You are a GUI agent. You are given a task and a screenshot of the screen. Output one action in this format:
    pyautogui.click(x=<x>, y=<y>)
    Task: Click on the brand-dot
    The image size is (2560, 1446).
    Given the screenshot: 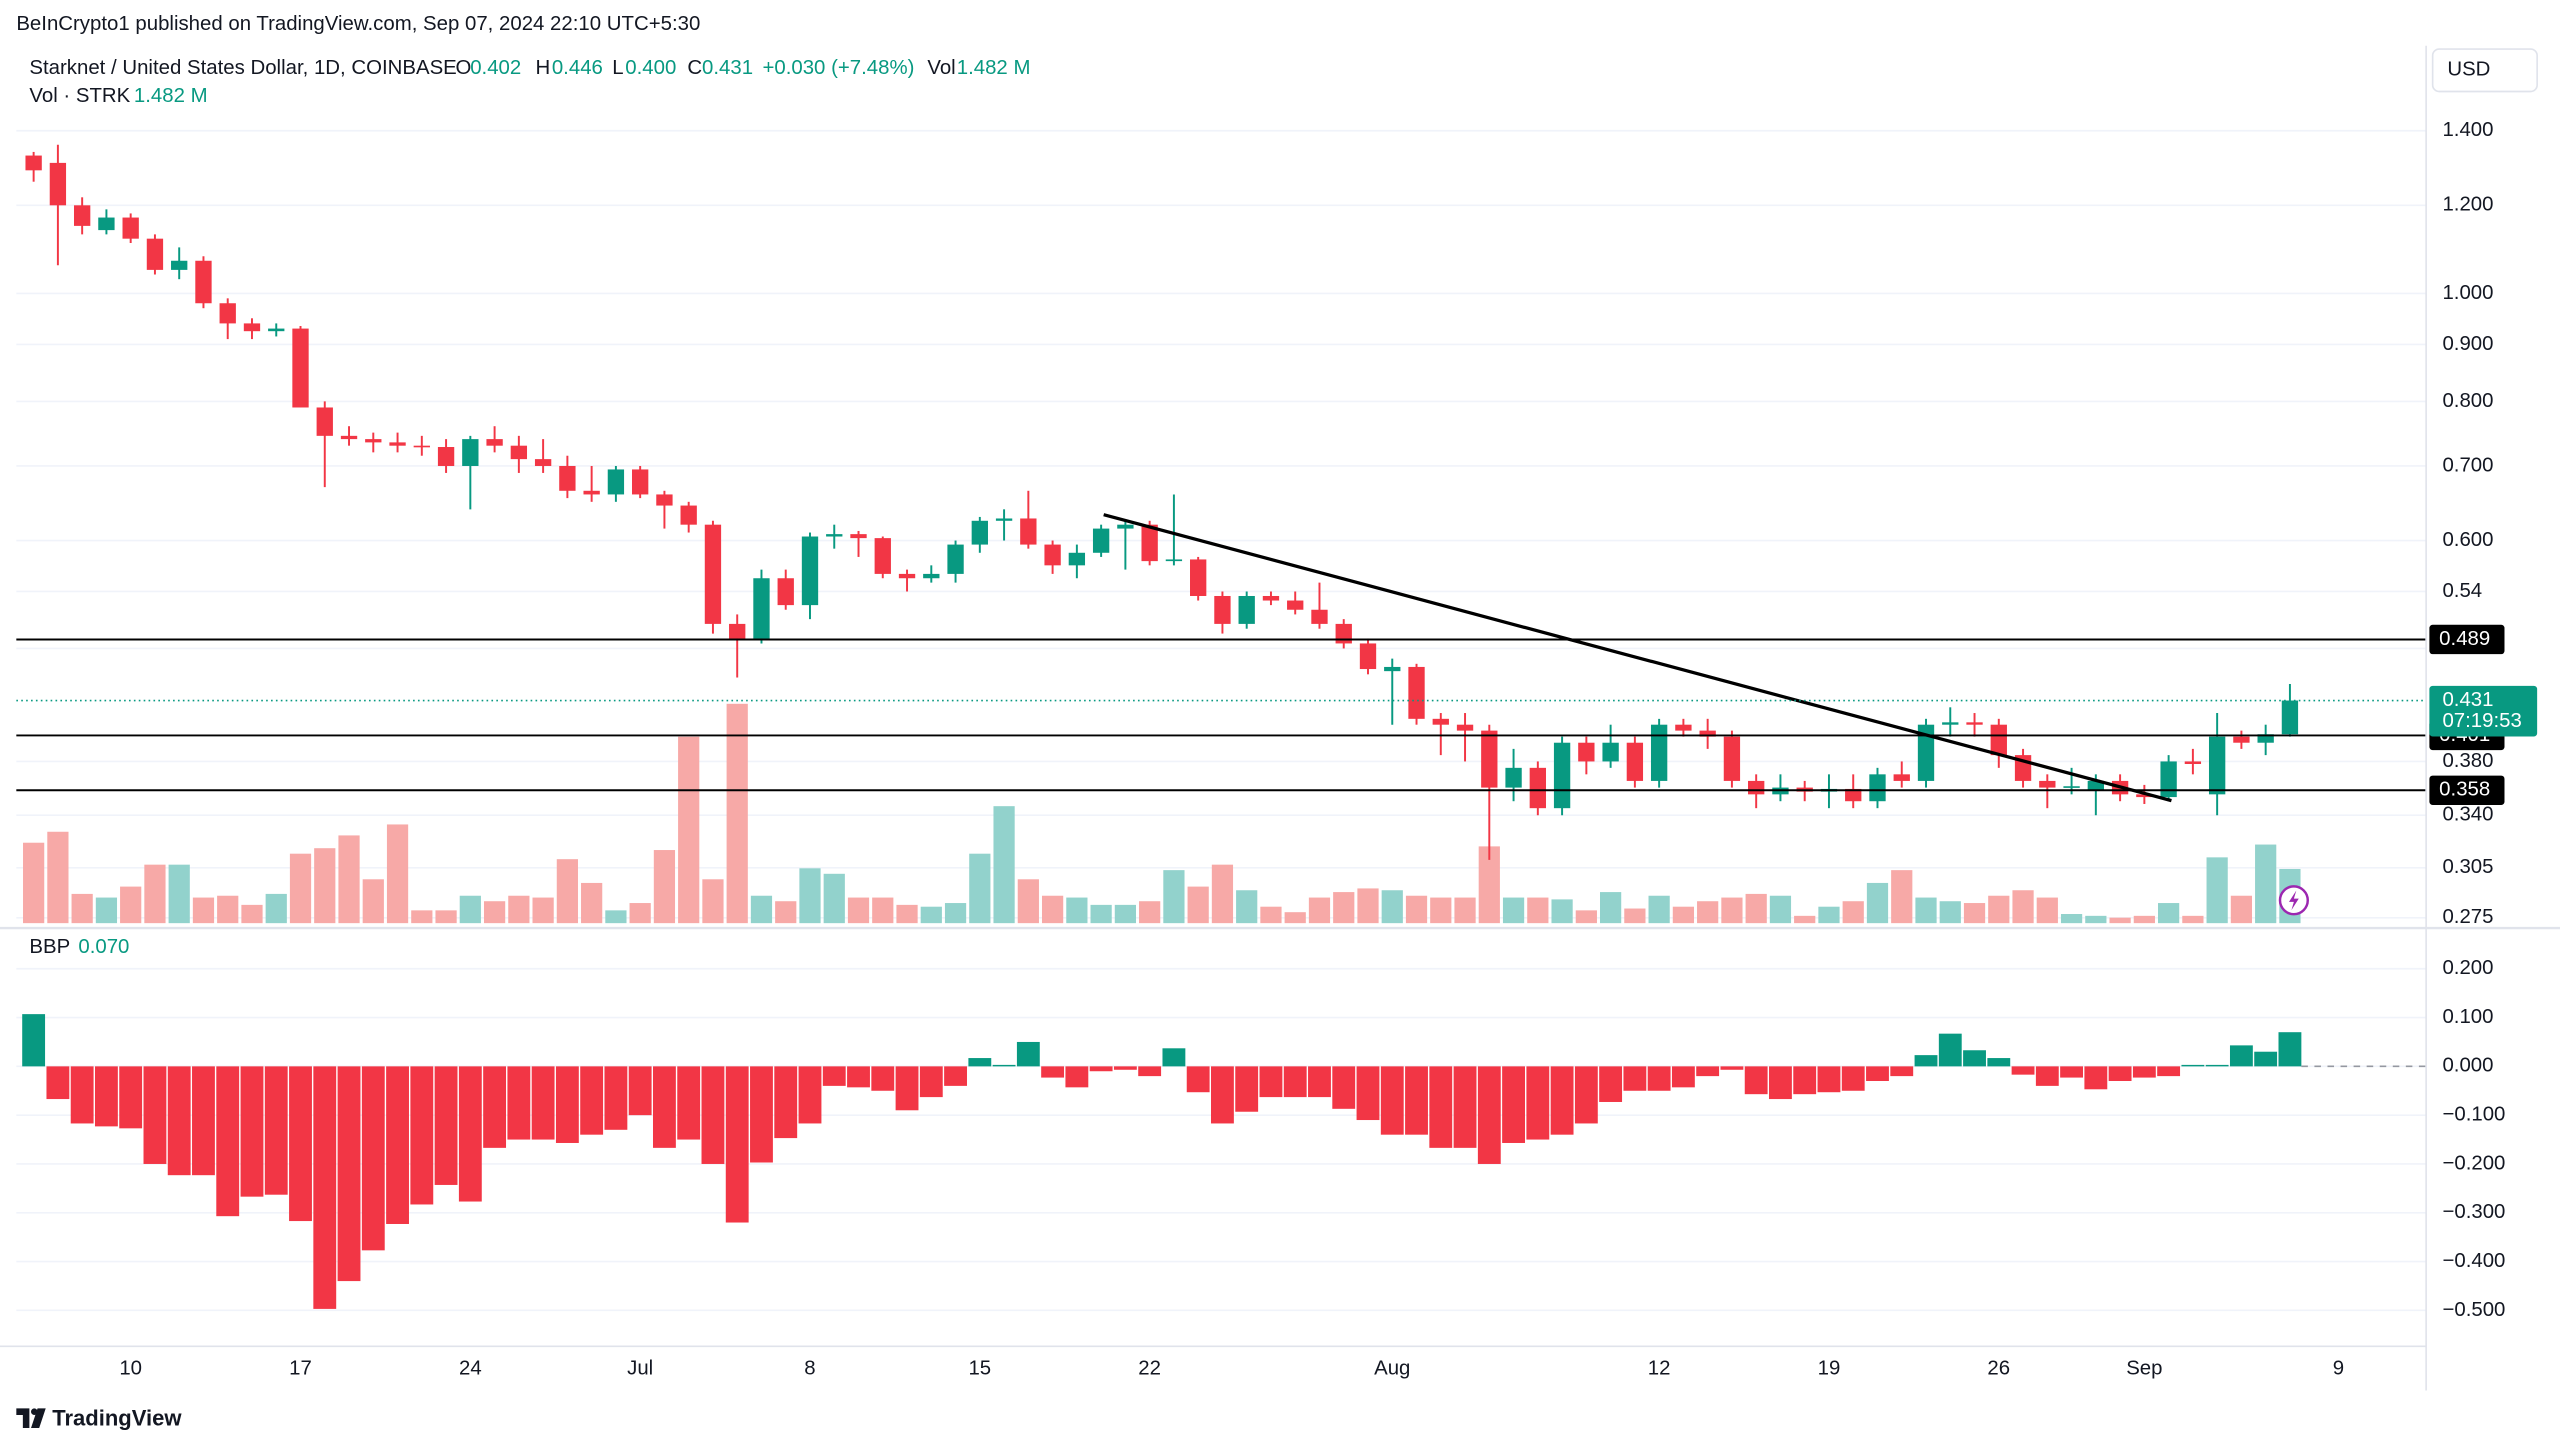 What is the action you would take?
    pyautogui.click(x=34, y=1411)
    